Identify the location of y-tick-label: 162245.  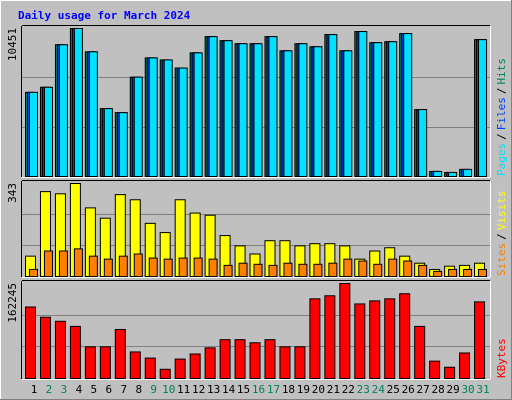
(12, 303).